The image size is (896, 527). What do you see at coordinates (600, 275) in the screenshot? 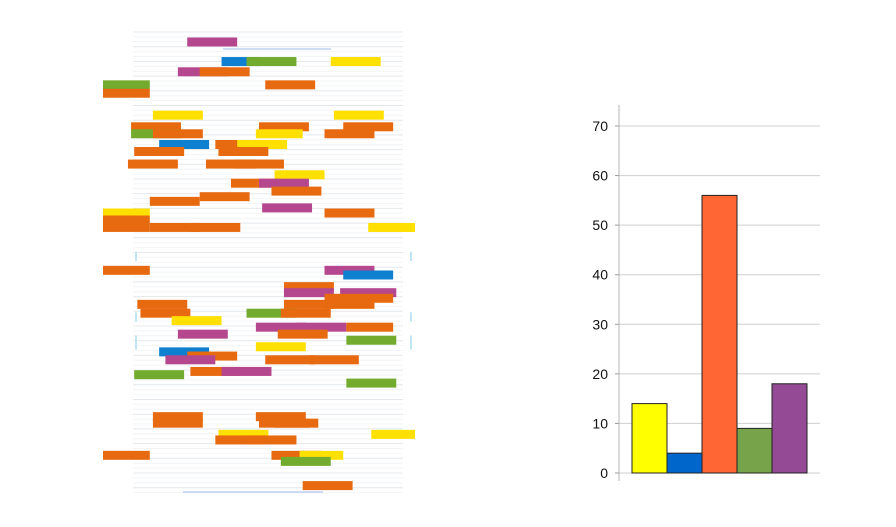
I see `y-tick-label: 40` at bounding box center [600, 275].